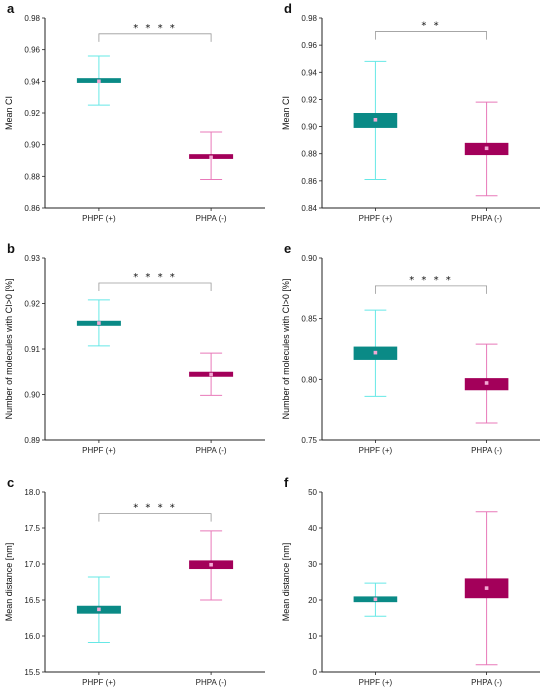 This screenshot has width=550, height=689. Describe the element at coordinates (32, 636) in the screenshot. I see `y-tick-label: 16.0` at that location.